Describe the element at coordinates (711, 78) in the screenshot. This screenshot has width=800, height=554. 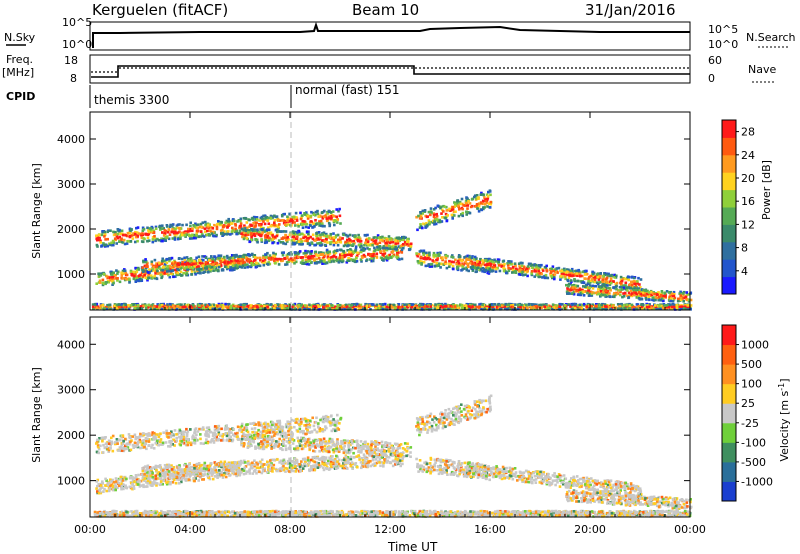
I see `nave-tick-0: 0` at that location.